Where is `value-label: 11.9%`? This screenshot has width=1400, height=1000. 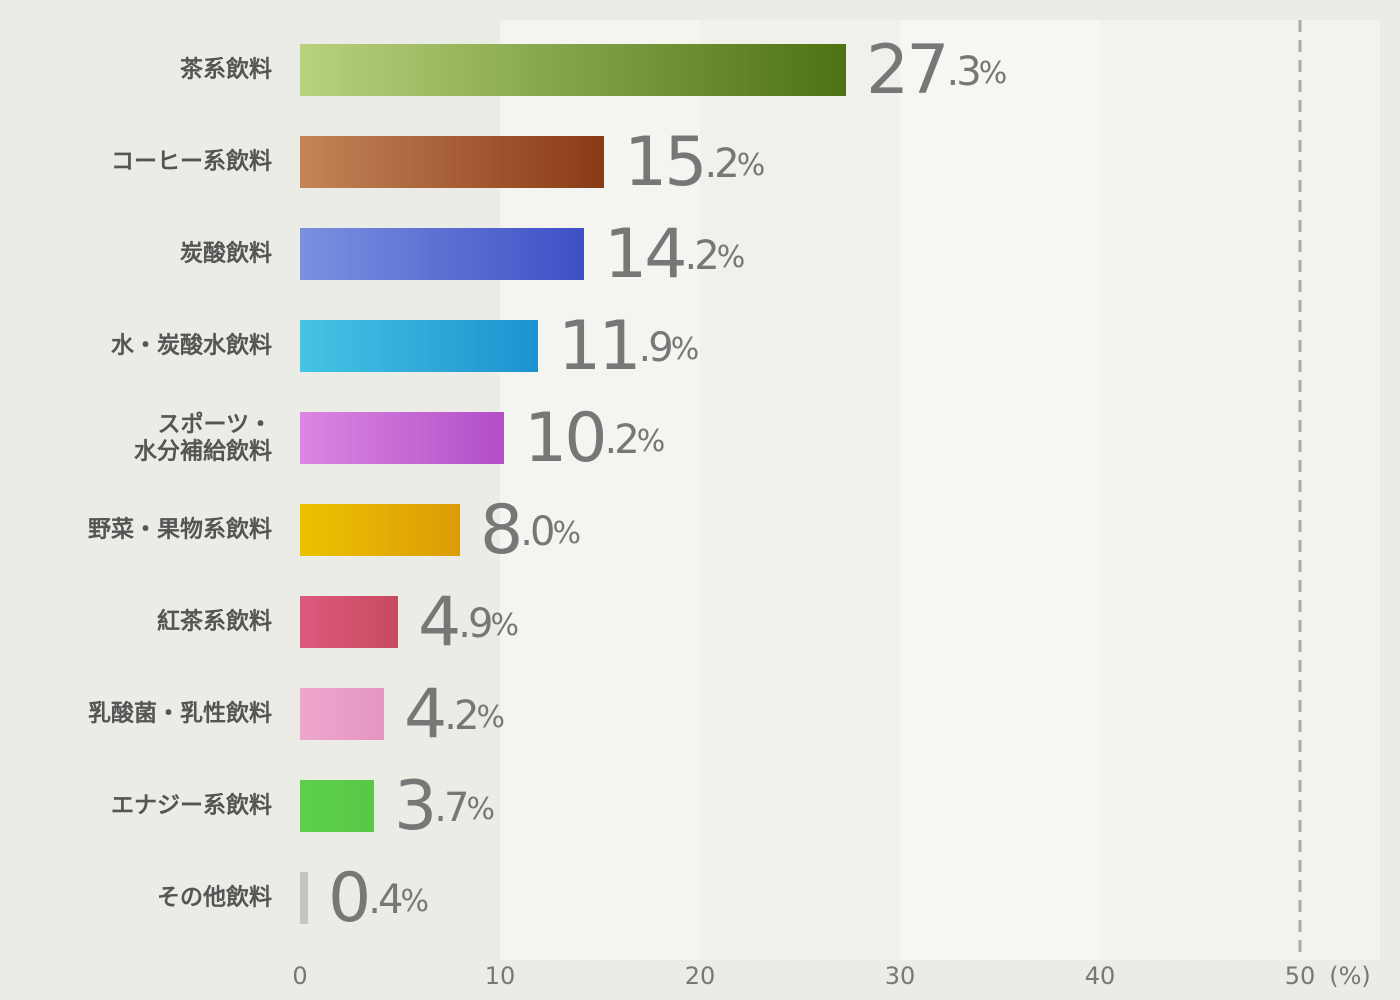 value-label: 11.9% is located at coordinates (628, 346).